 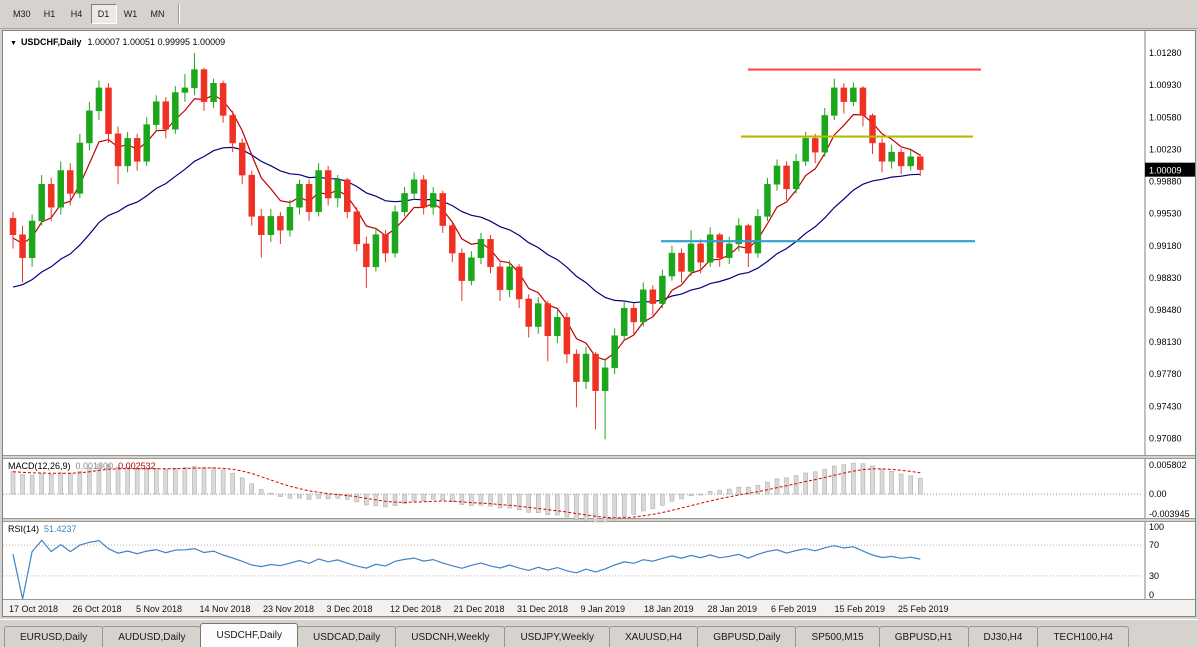 I want to click on macd-signal-line, so click(x=466, y=493).